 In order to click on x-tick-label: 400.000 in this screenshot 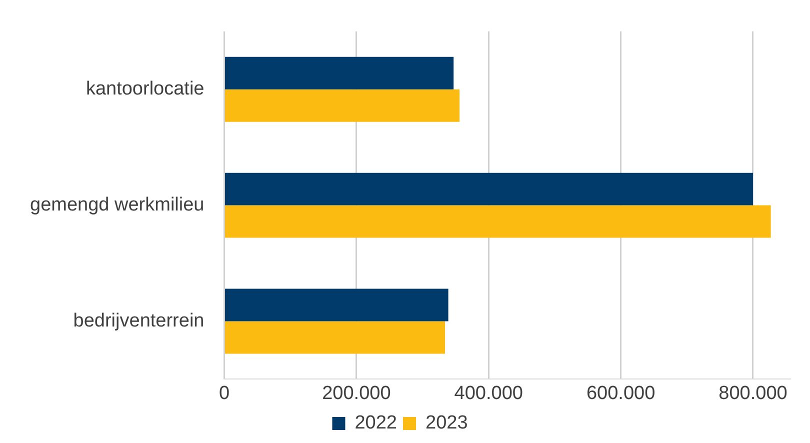, I will do `click(488, 393)`.